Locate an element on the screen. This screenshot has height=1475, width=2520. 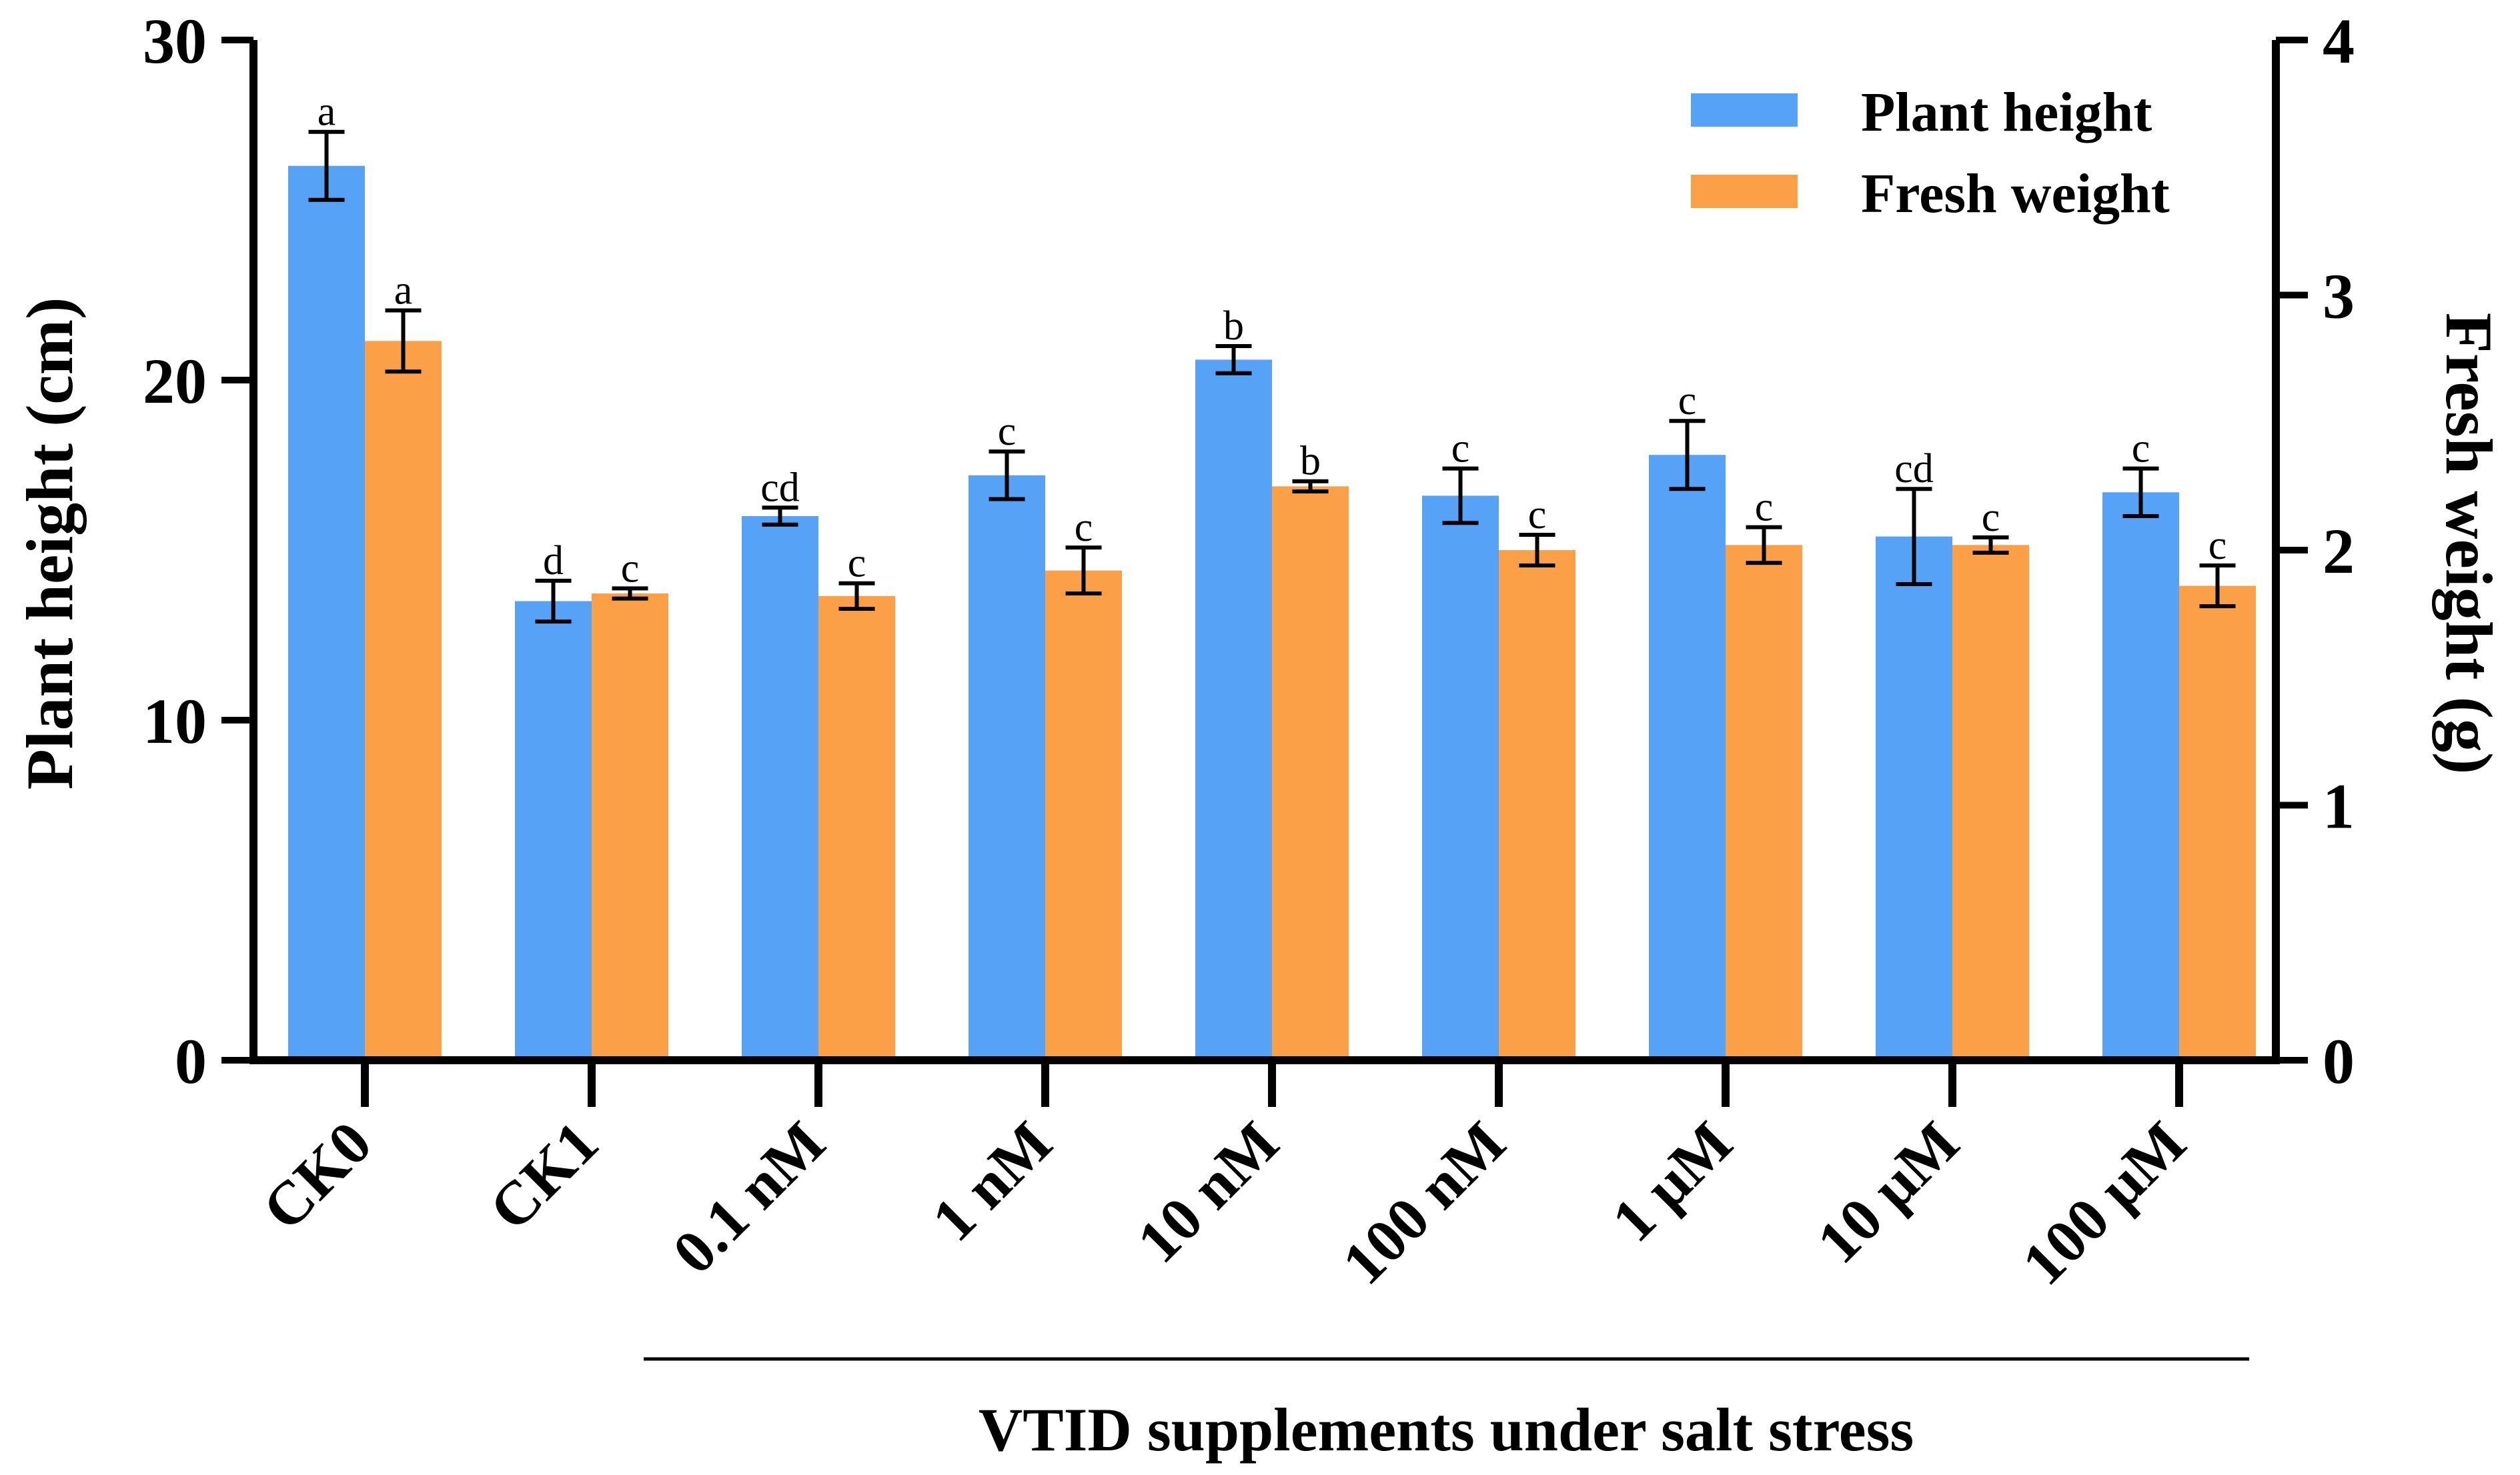
sig-label-plant-height-1-um: c is located at coordinates (1687, 400).